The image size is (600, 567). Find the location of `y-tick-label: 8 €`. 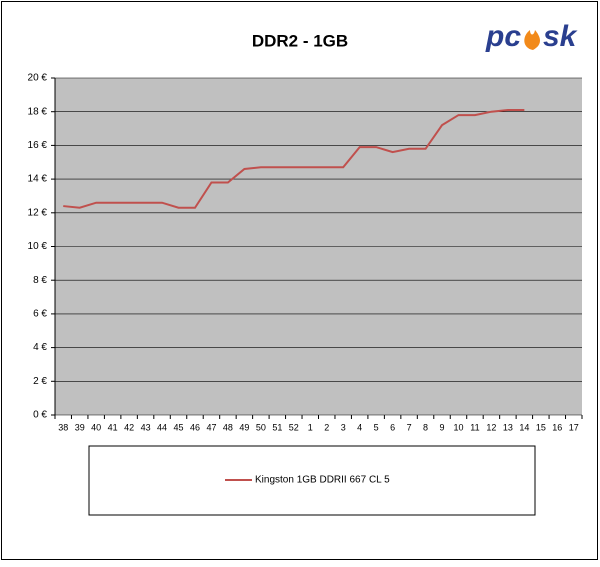

y-tick-label: 8 € is located at coordinates (40, 280).